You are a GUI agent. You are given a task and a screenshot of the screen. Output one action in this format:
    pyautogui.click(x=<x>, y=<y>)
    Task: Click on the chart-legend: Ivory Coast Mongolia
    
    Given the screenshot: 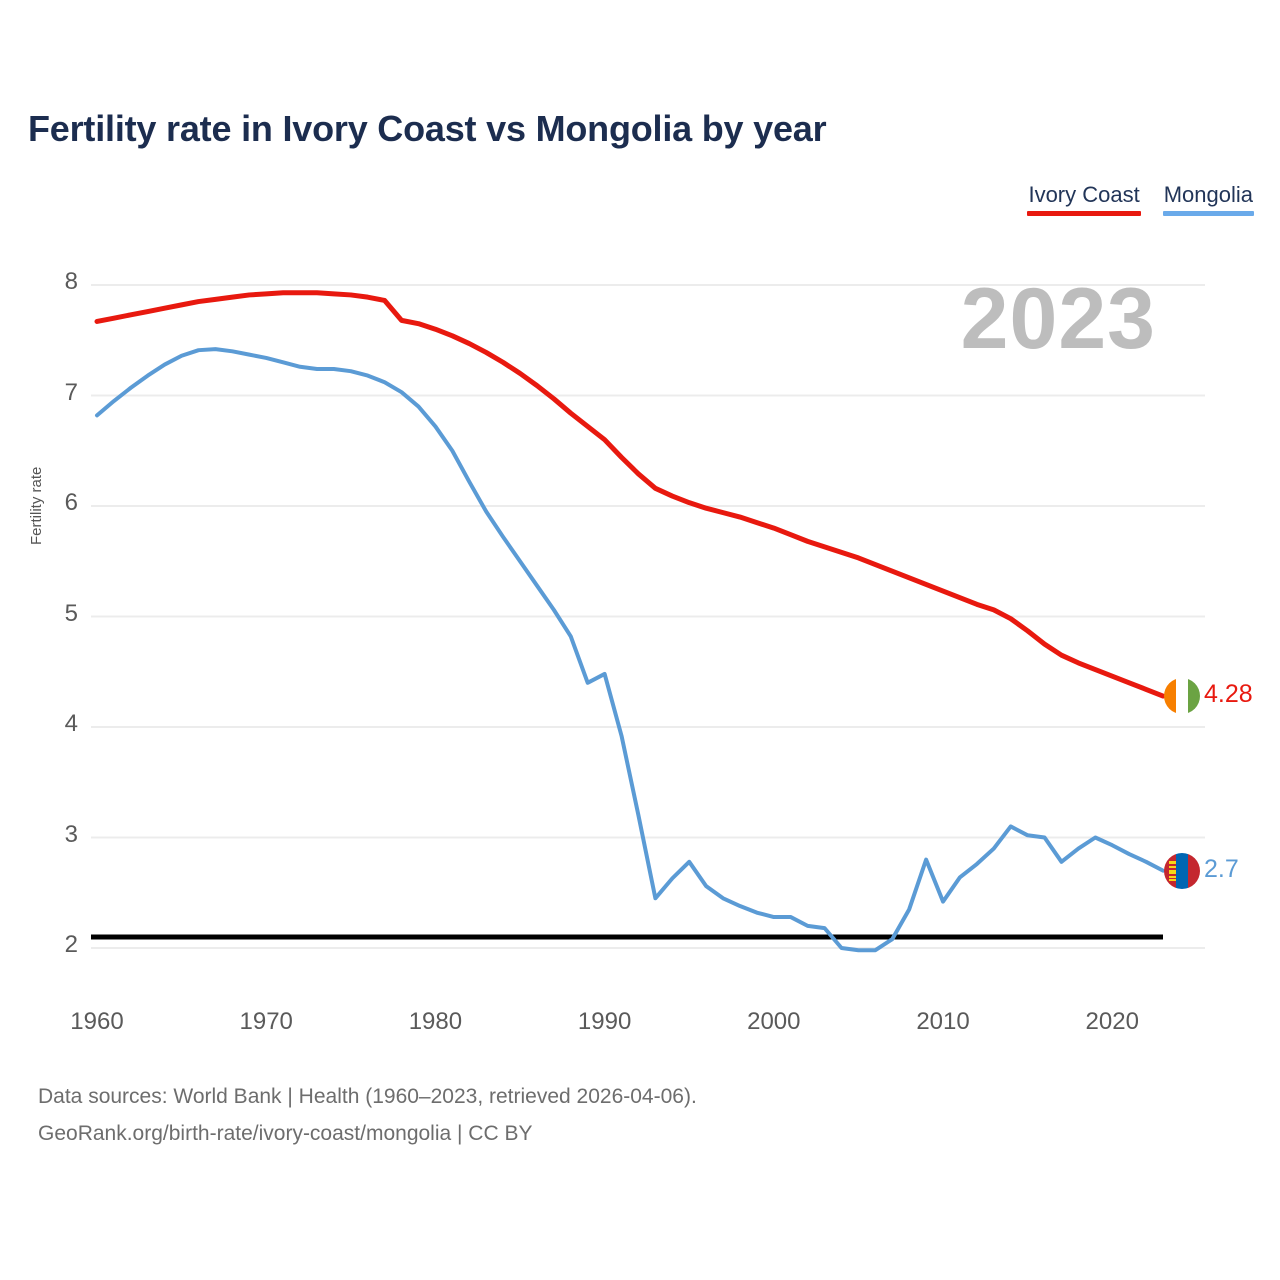 What is the action you would take?
    pyautogui.click(x=1140, y=199)
    